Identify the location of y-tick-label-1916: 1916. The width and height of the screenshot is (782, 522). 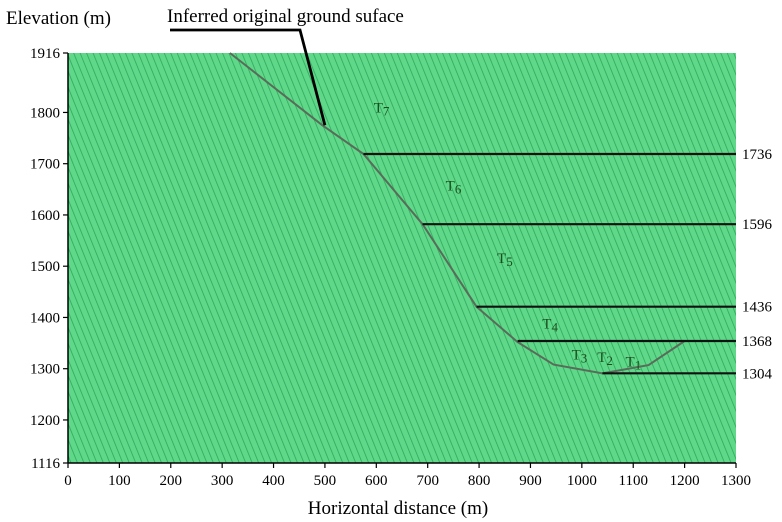
(45, 54).